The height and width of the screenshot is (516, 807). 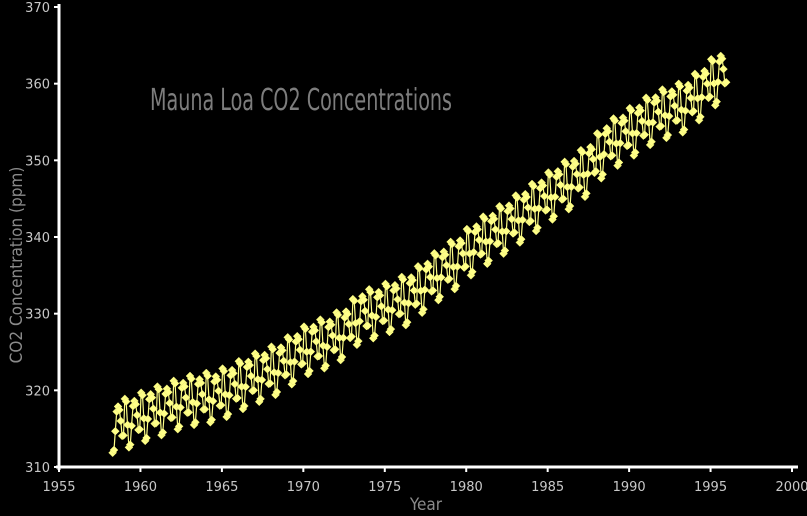 I want to click on y-tick-label: 360, so click(x=37, y=85).